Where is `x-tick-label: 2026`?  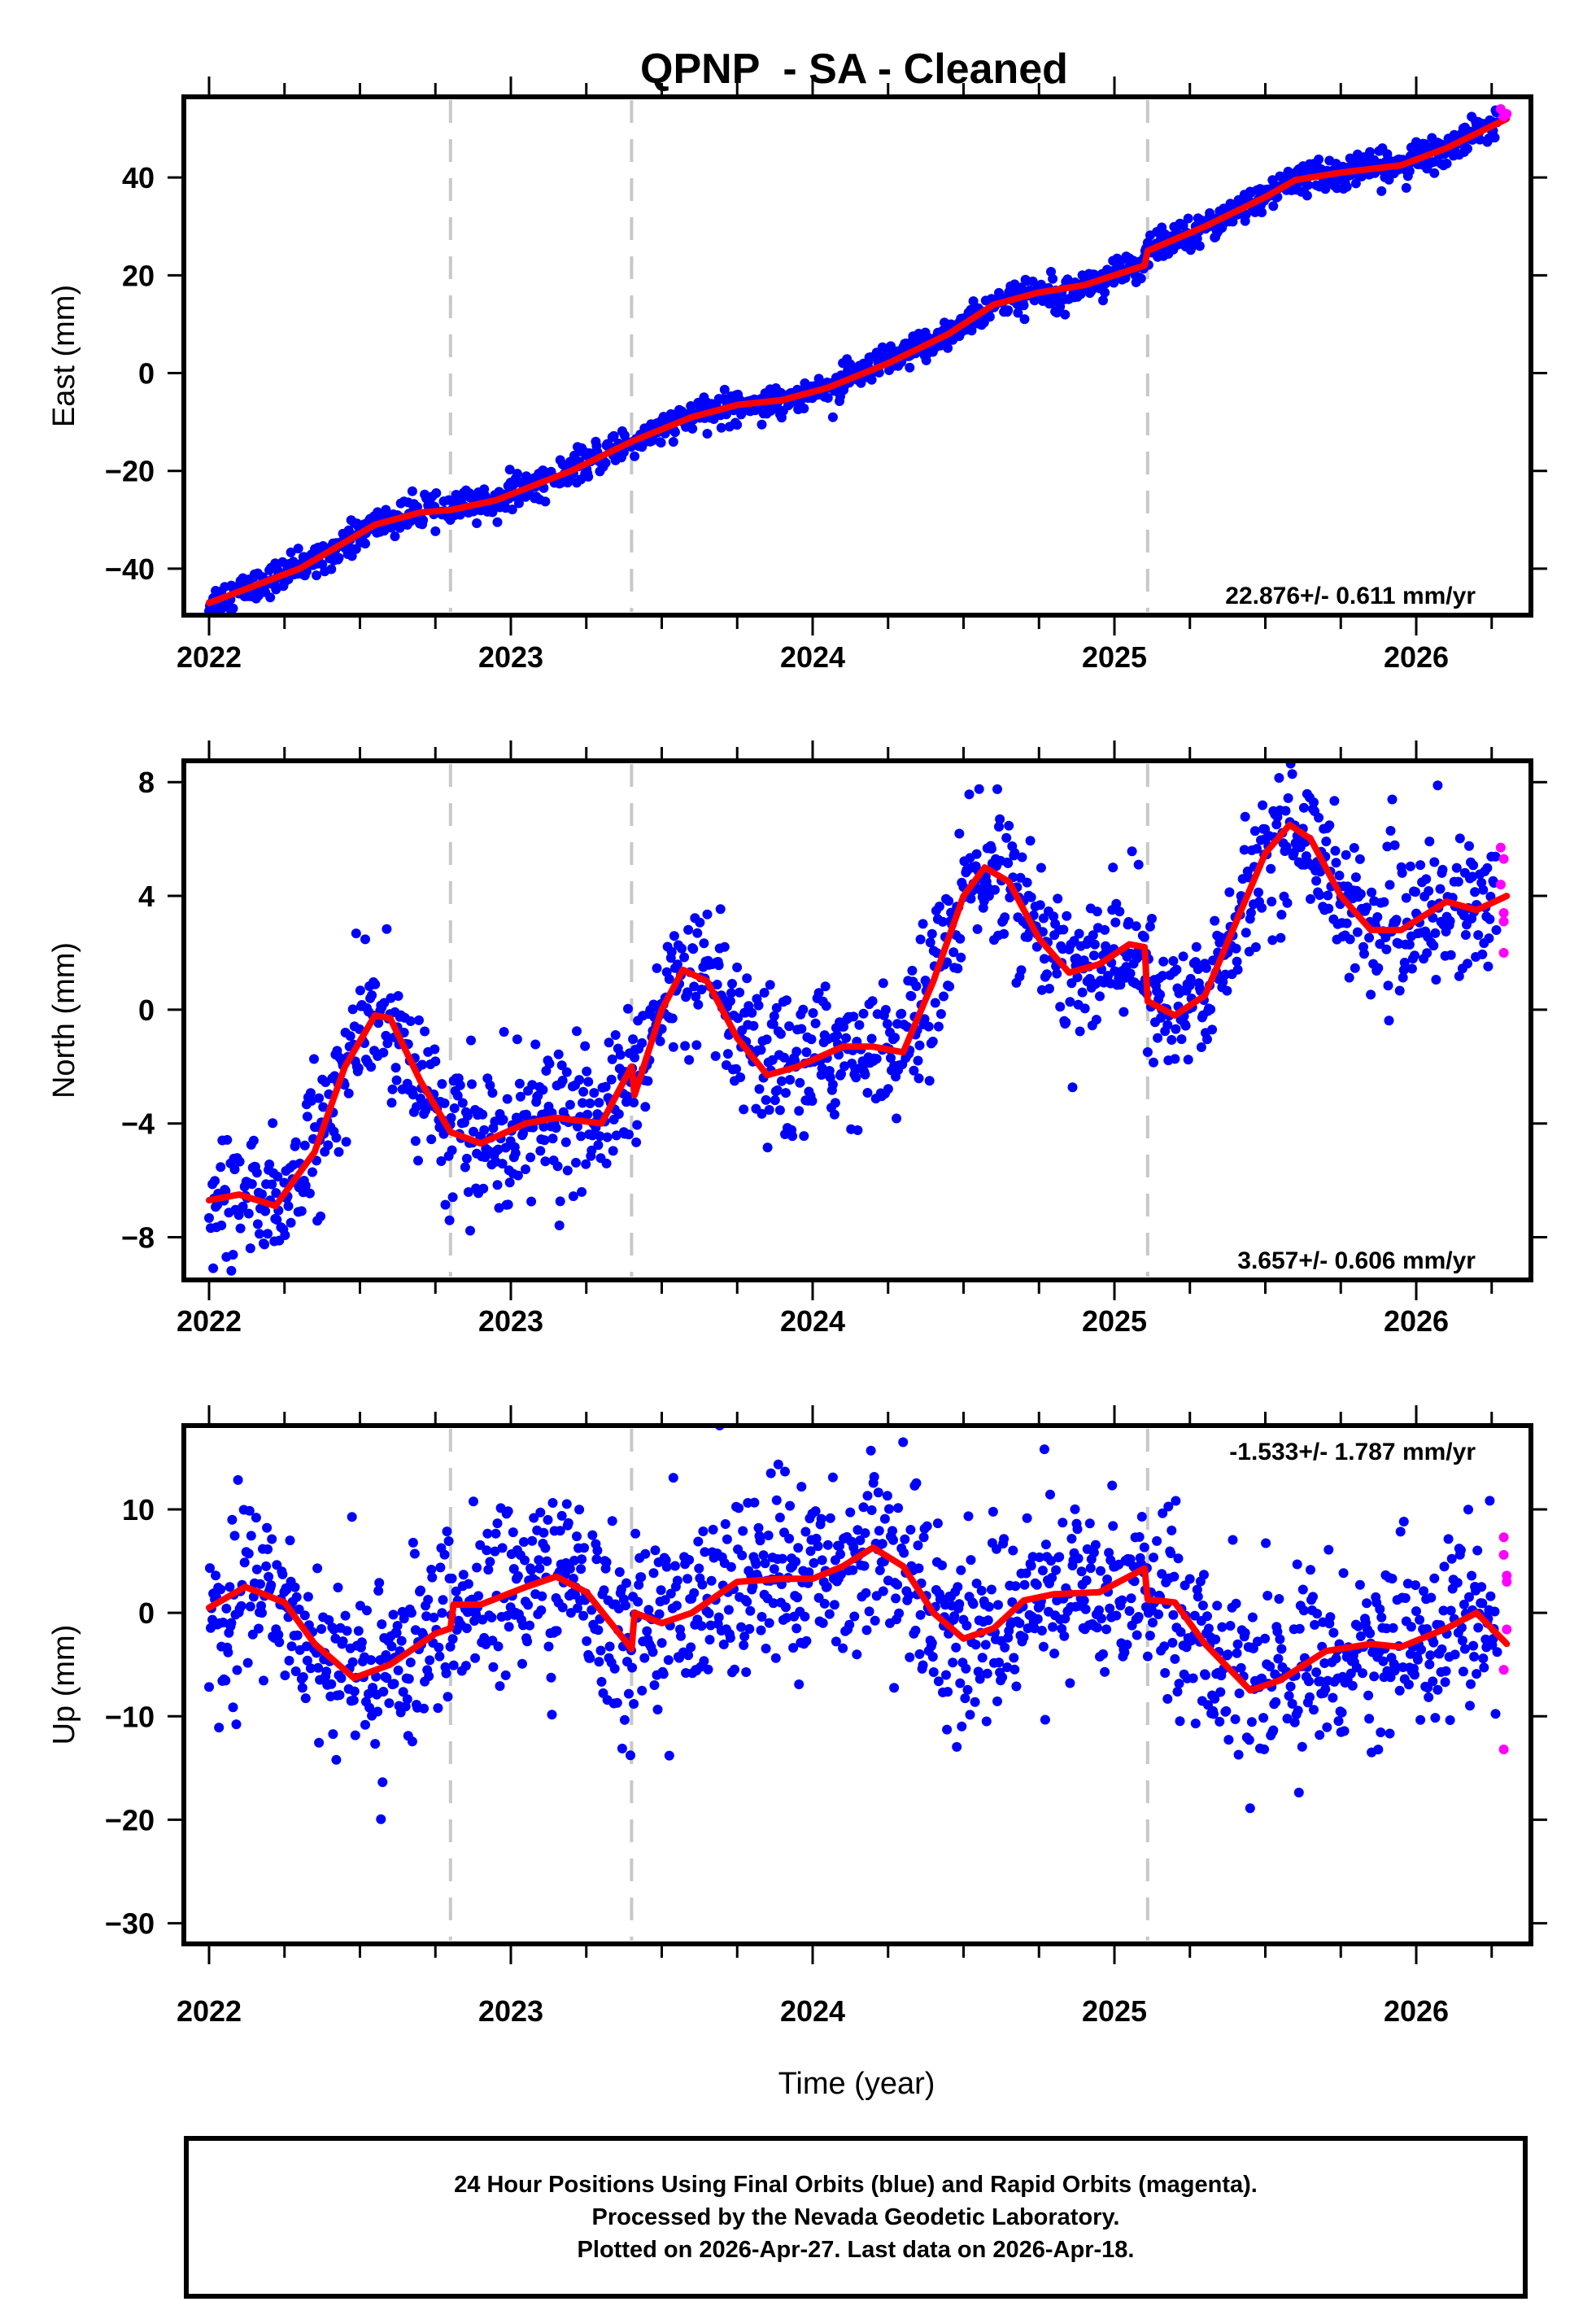 x-tick-label: 2026 is located at coordinates (1416, 1321).